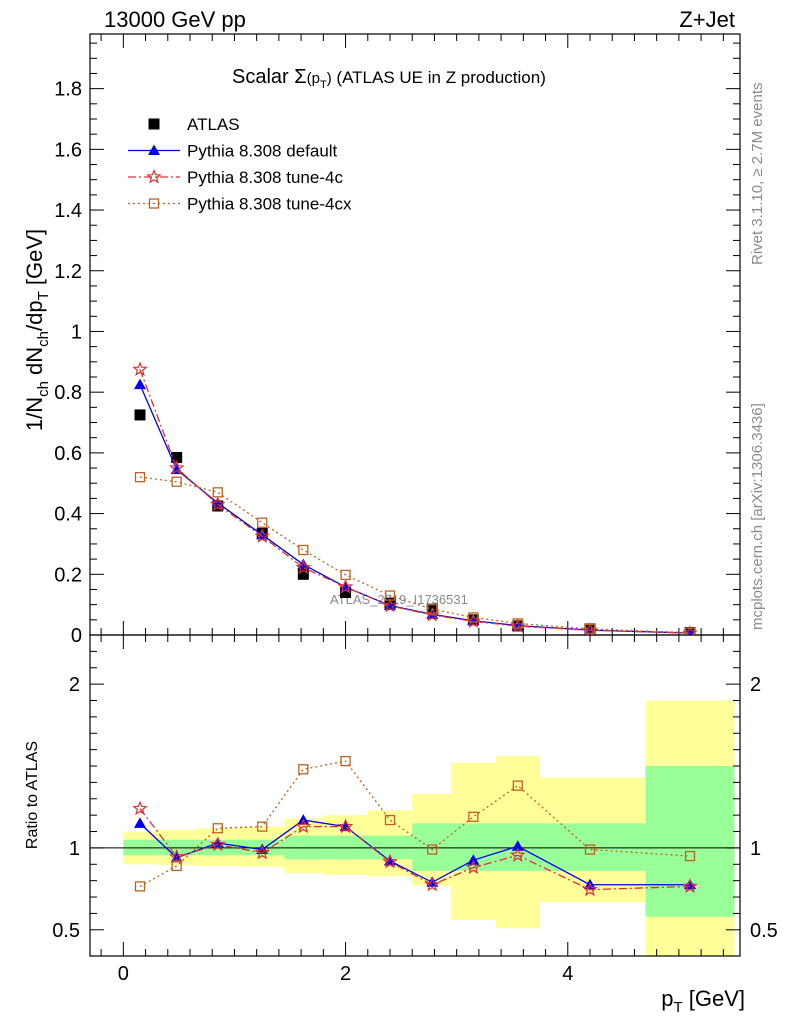 This screenshot has height=1024, width=786. I want to click on legend-marker-default, so click(154, 149).